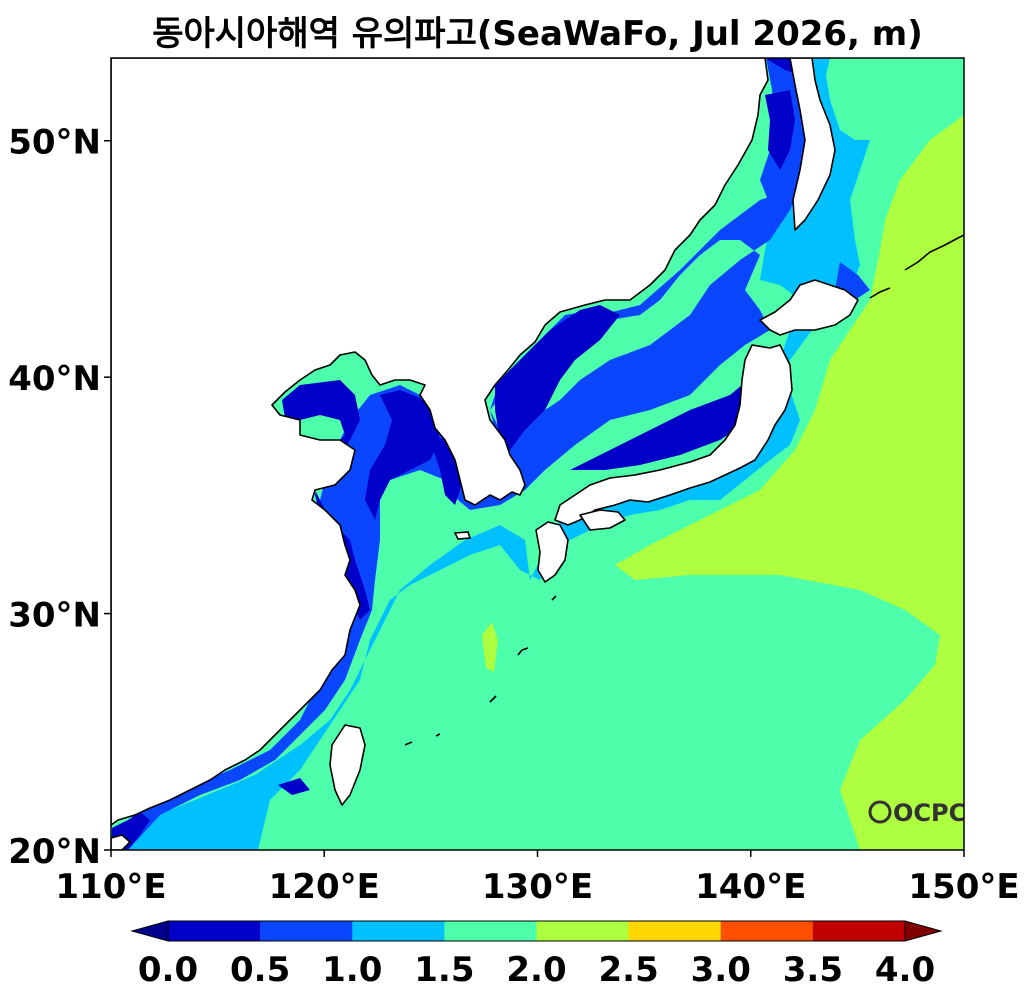 The height and width of the screenshot is (1001, 1025). What do you see at coordinates (54, 143) in the screenshot?
I see `y-tick-label: 50°N` at bounding box center [54, 143].